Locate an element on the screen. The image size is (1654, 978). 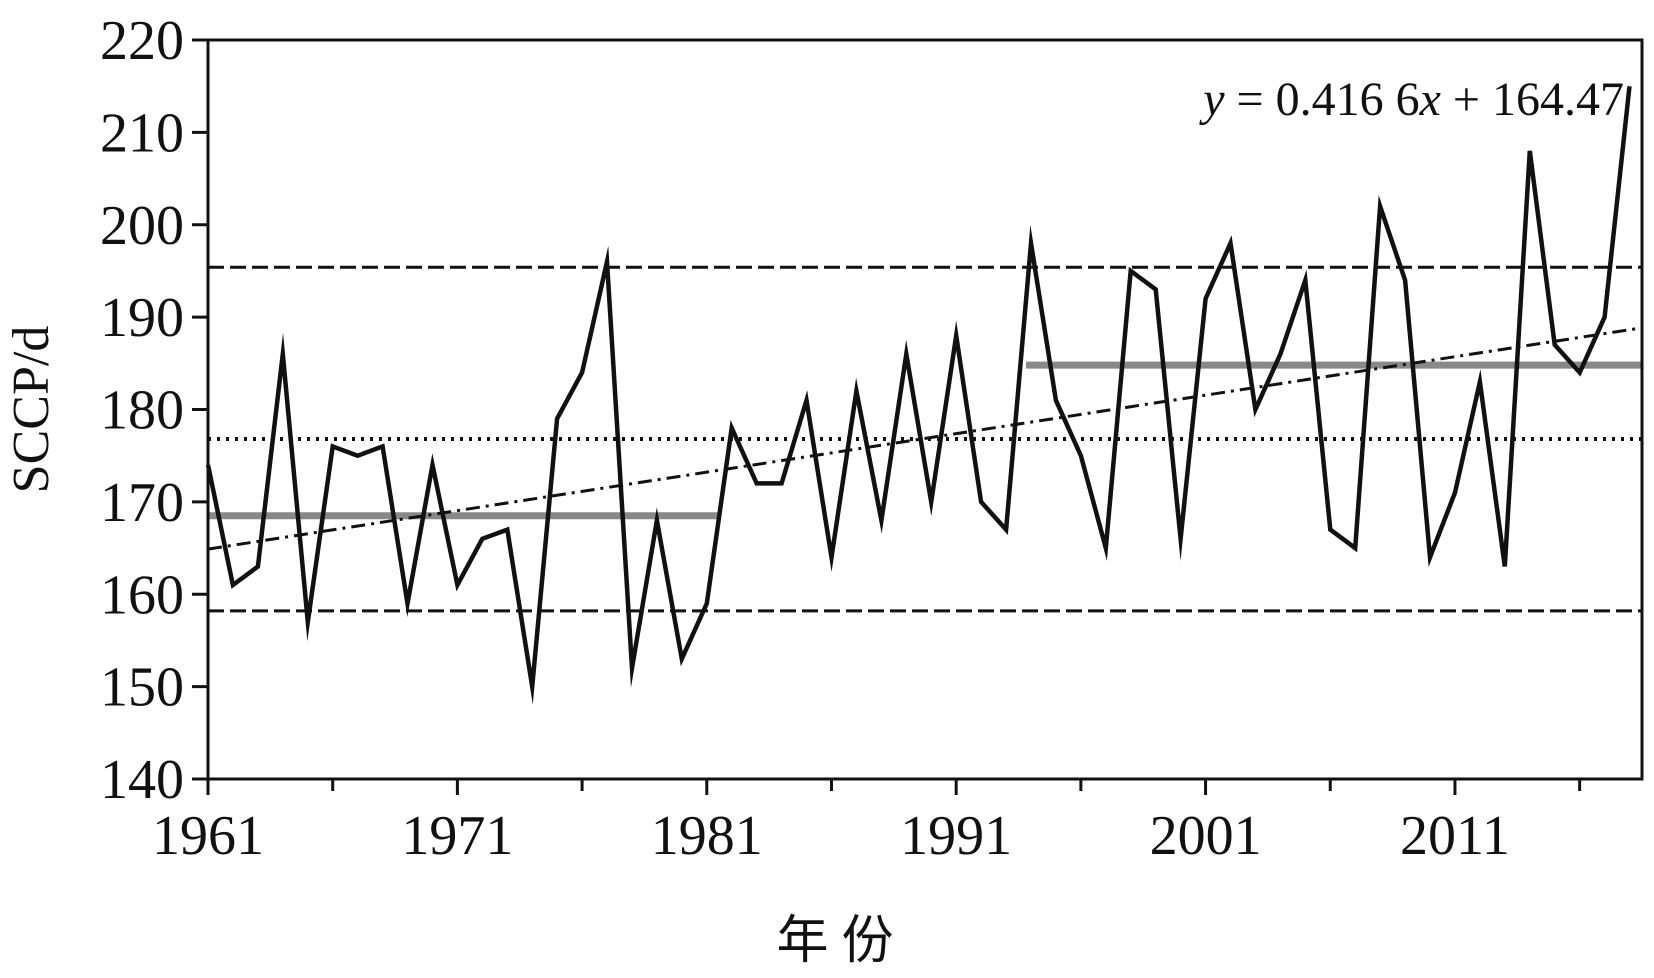
y-tick-label: 160 is located at coordinates (142, 595).